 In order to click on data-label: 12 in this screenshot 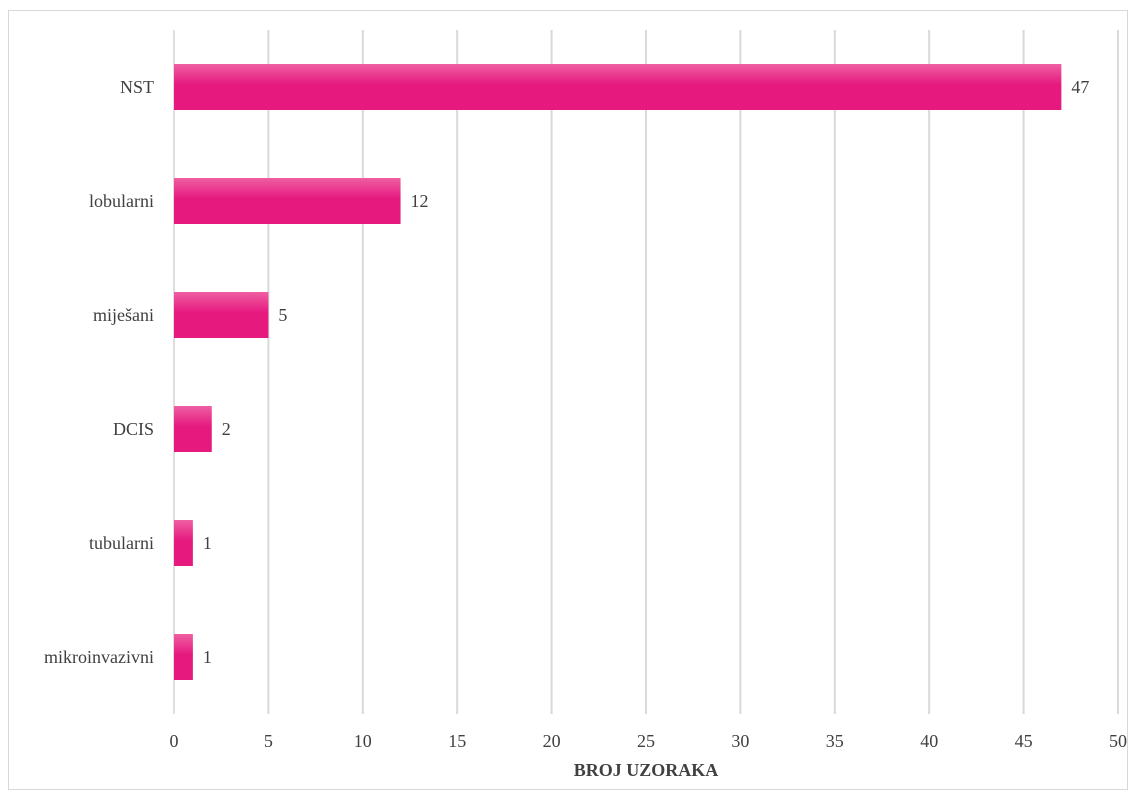, I will do `click(420, 201)`.